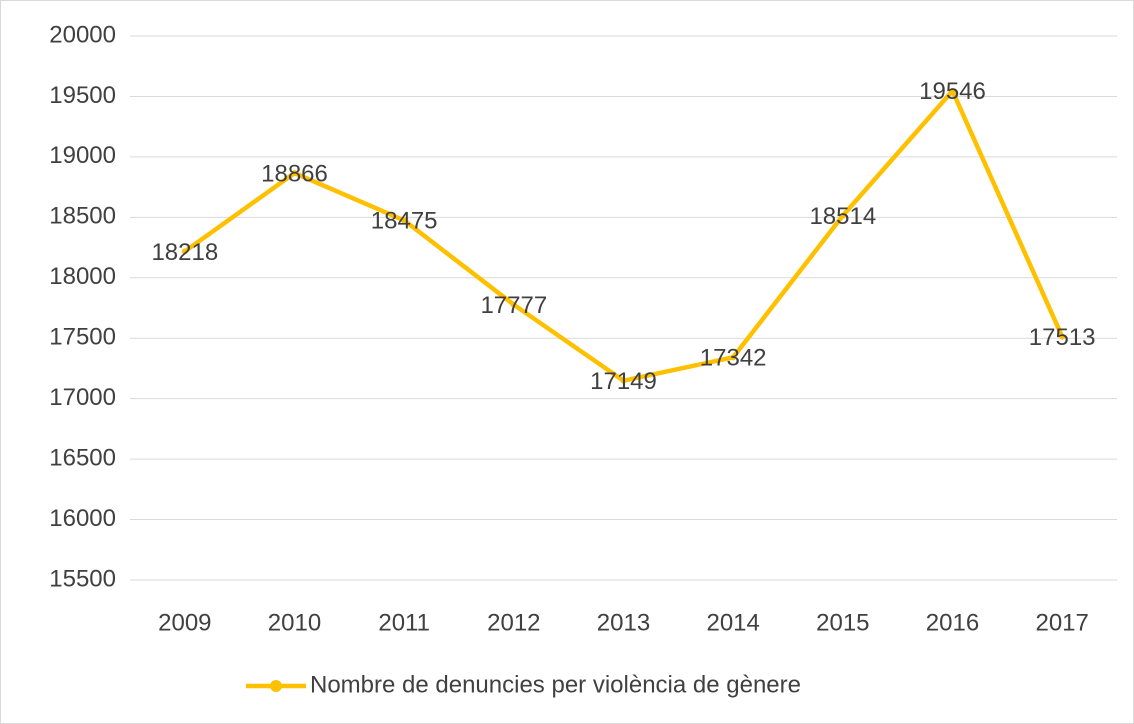 The height and width of the screenshot is (724, 1134). I want to click on data-label: 18866, so click(294, 173).